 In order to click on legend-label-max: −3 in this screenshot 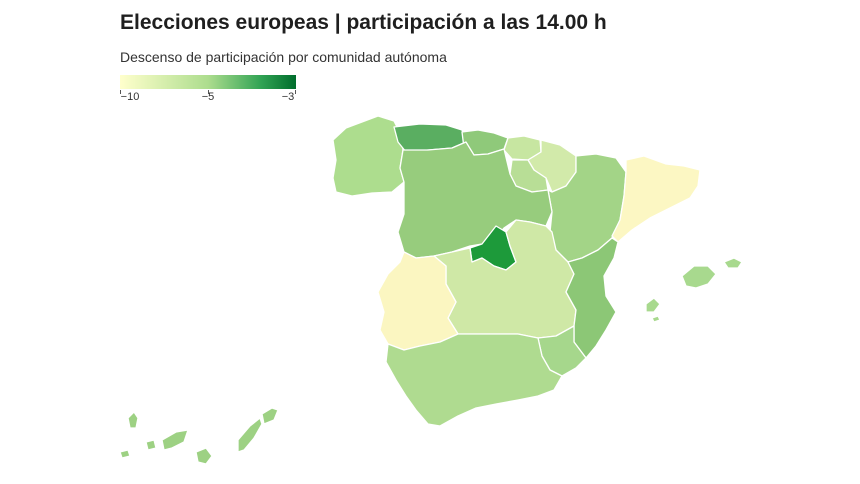, I will do `click(288, 97)`.